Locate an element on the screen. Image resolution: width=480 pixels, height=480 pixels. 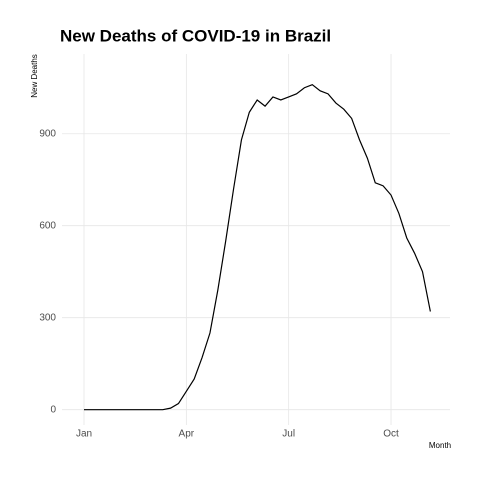
y-axis-label: New Deaths is located at coordinates (34, 76).